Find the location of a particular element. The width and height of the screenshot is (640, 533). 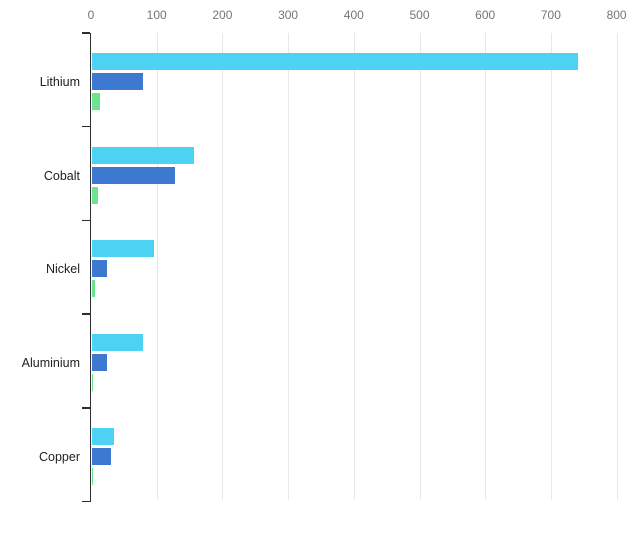

bar-green-series-aluminium is located at coordinates (92, 383).